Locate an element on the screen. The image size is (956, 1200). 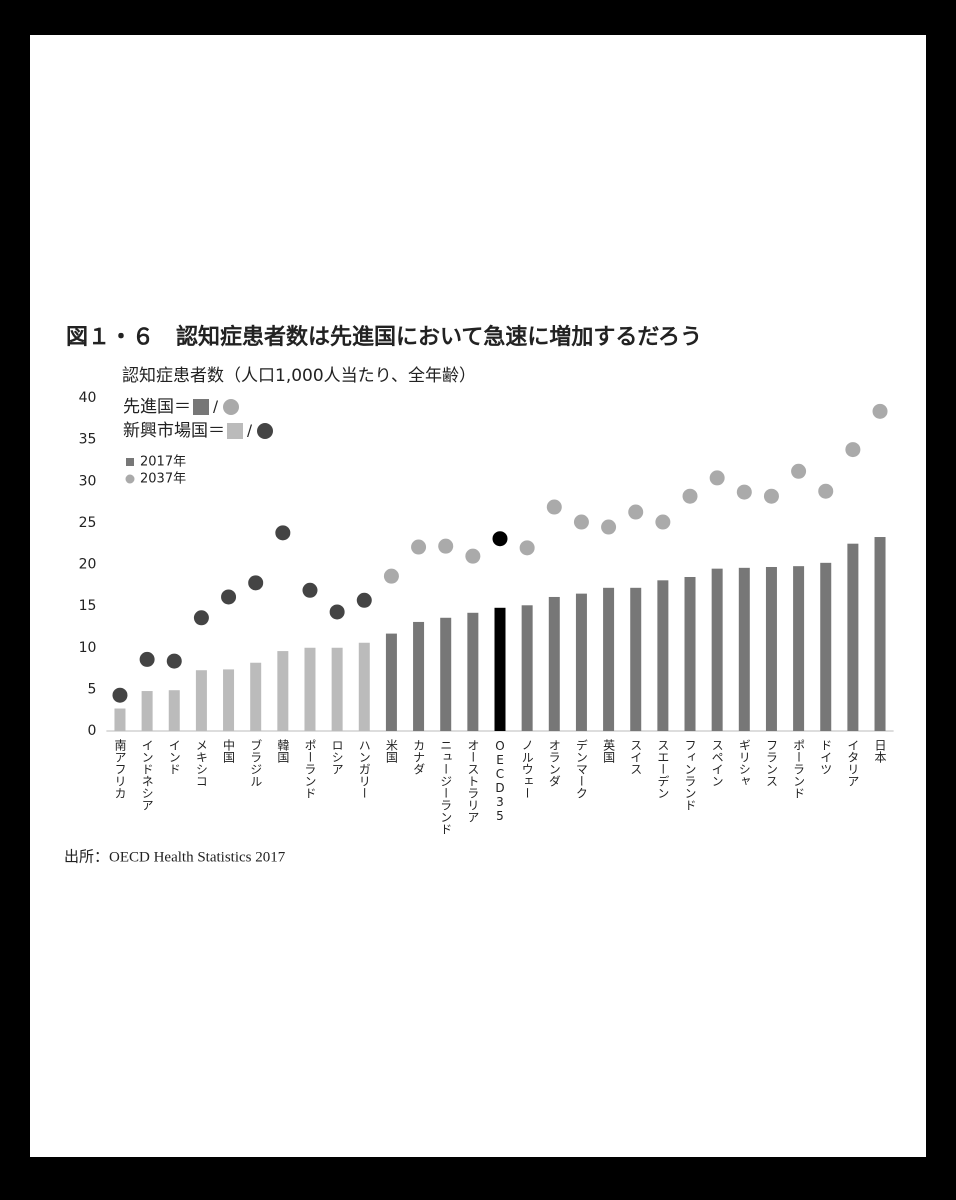
x-tick-label: オランダ is located at coordinates (554, 763).